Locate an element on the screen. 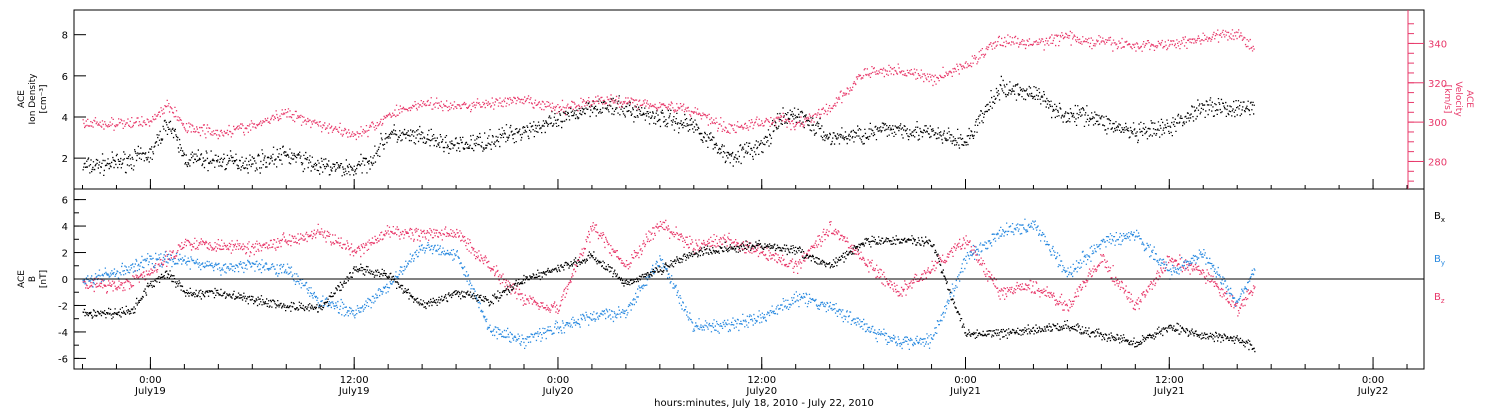 The width and height of the screenshot is (1500, 414). bottom-tick-label: 0 is located at coordinates (65, 280).